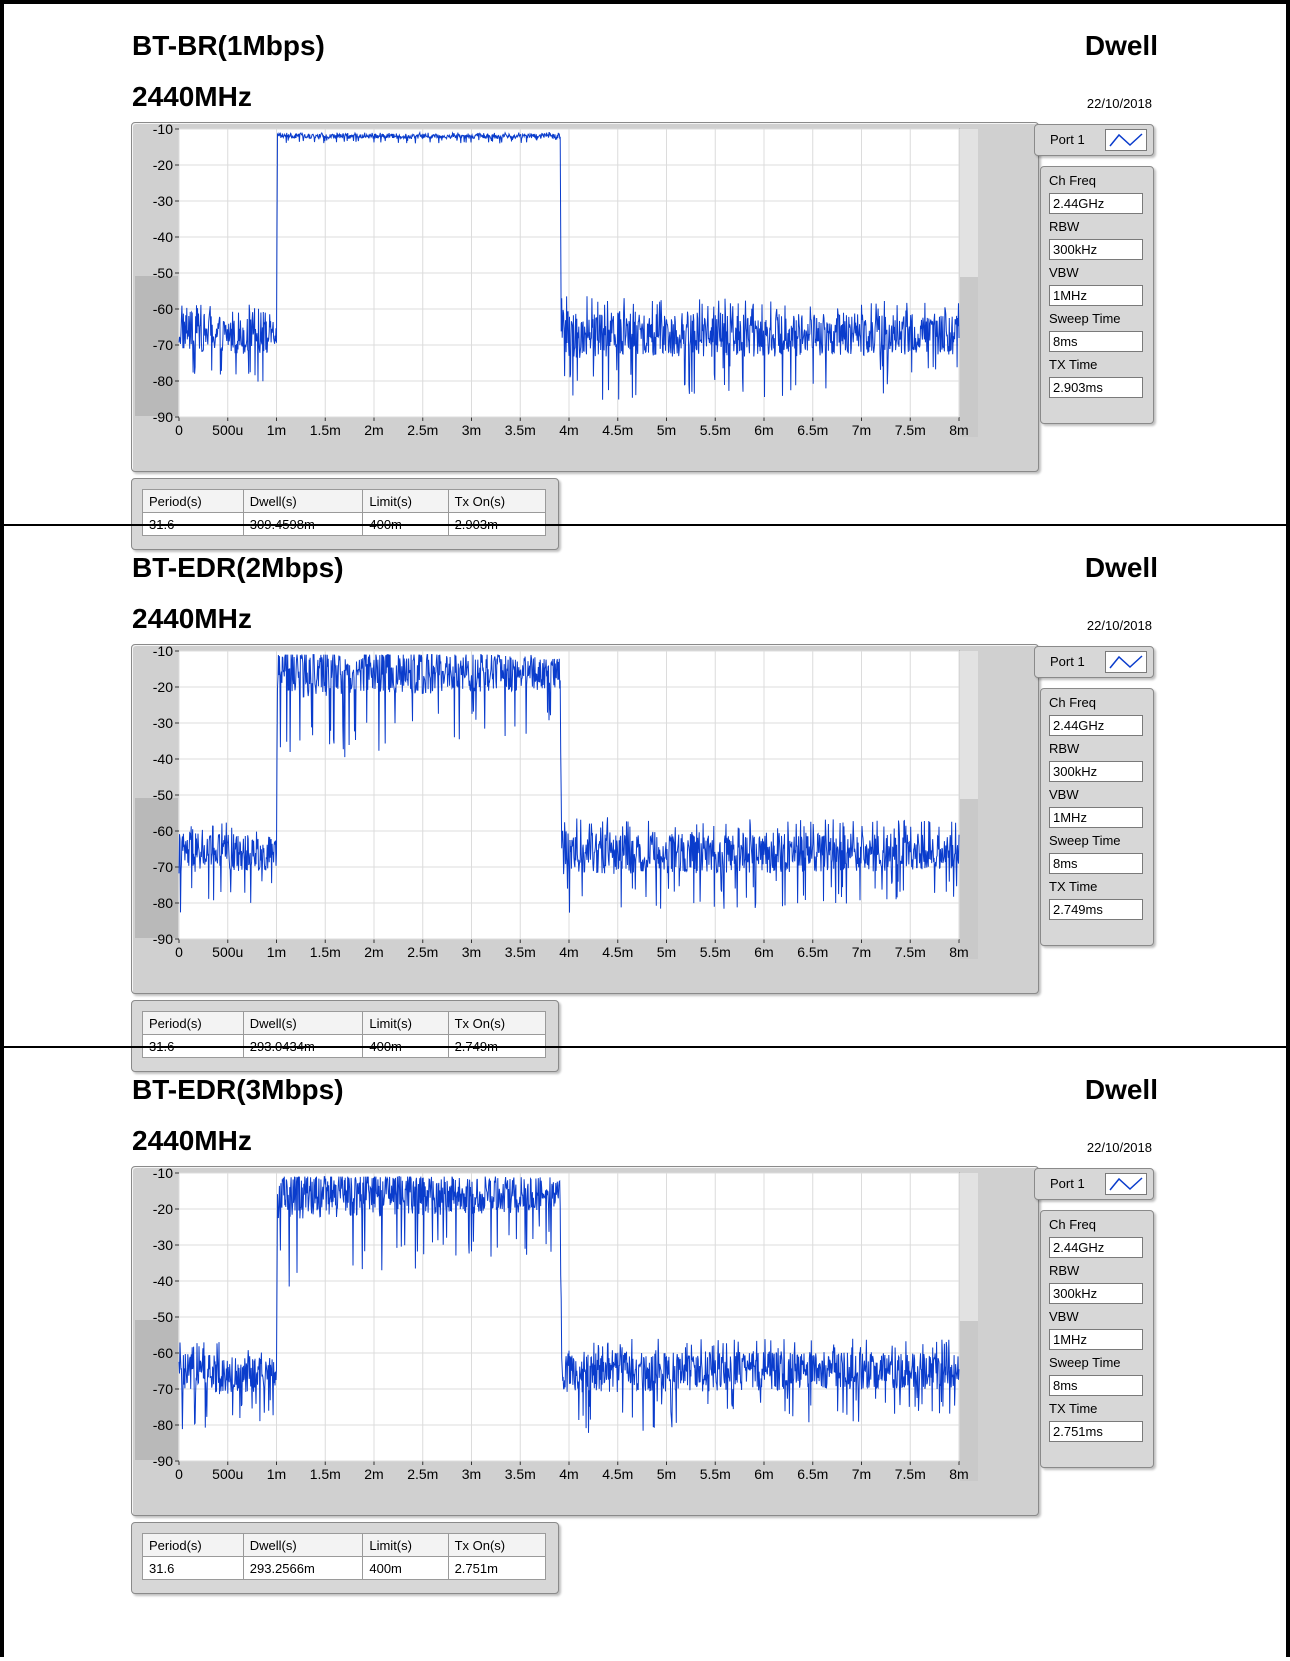 Image resolution: width=1290 pixels, height=1661 pixels. I want to click on test-mode-title: BT-EDR(3Mbps), so click(238, 1089).